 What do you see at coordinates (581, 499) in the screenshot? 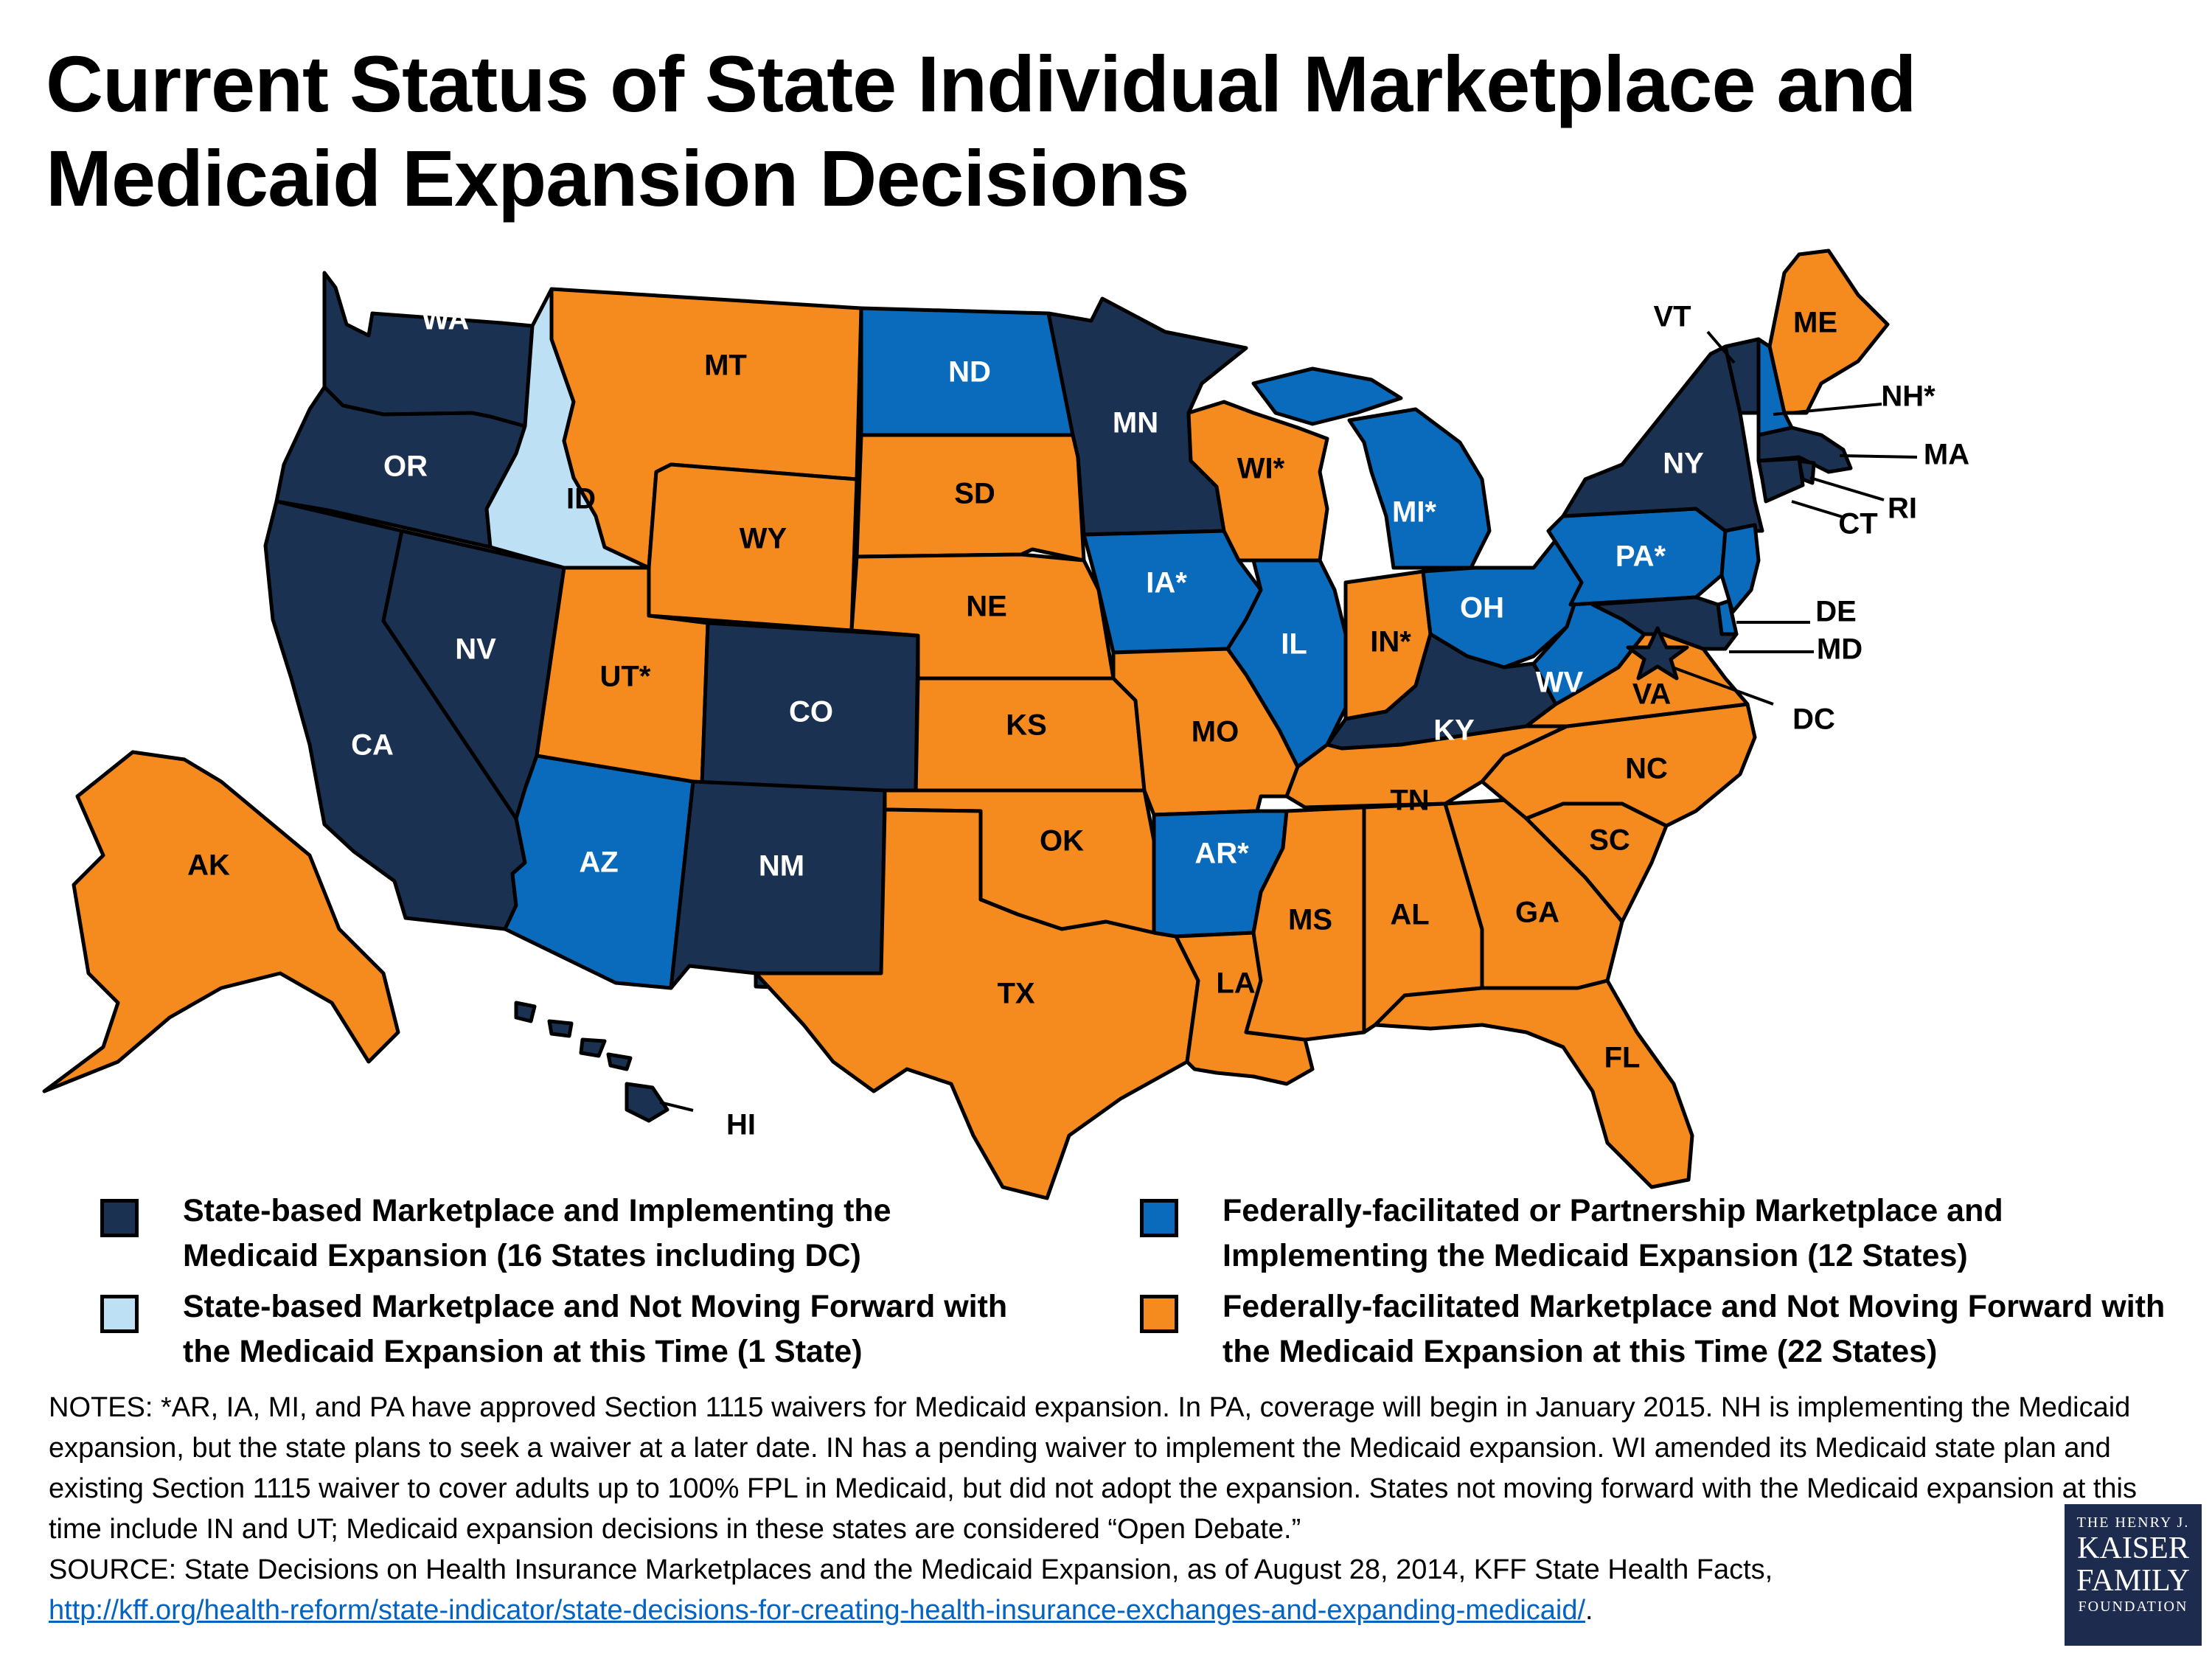
I see `state-label-id: ID` at bounding box center [581, 499].